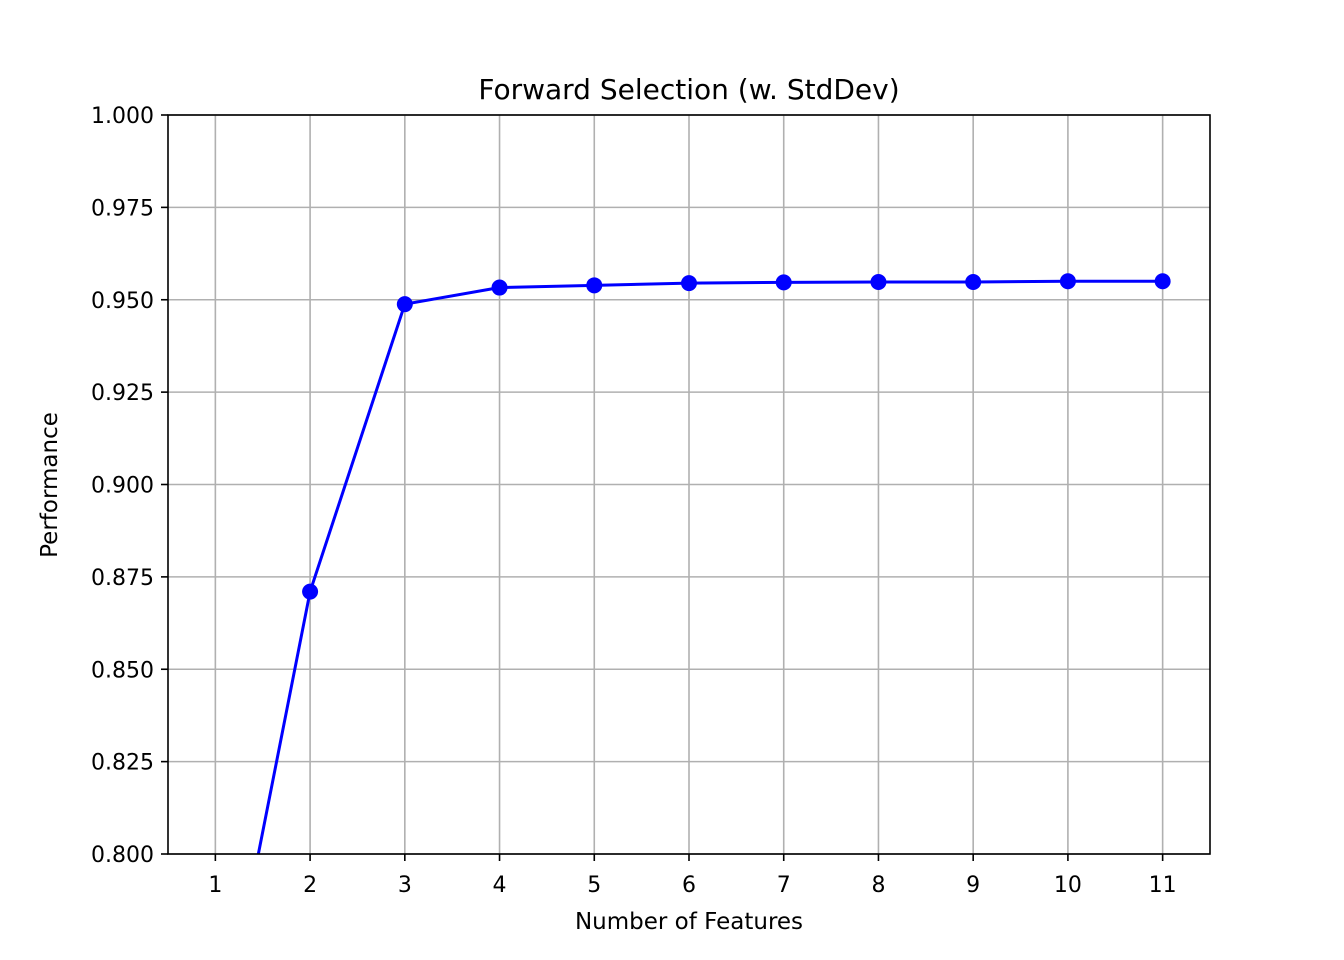 The width and height of the screenshot is (1344, 960). What do you see at coordinates (122, 578) in the screenshot?
I see `y-tick-label: 0.875` at bounding box center [122, 578].